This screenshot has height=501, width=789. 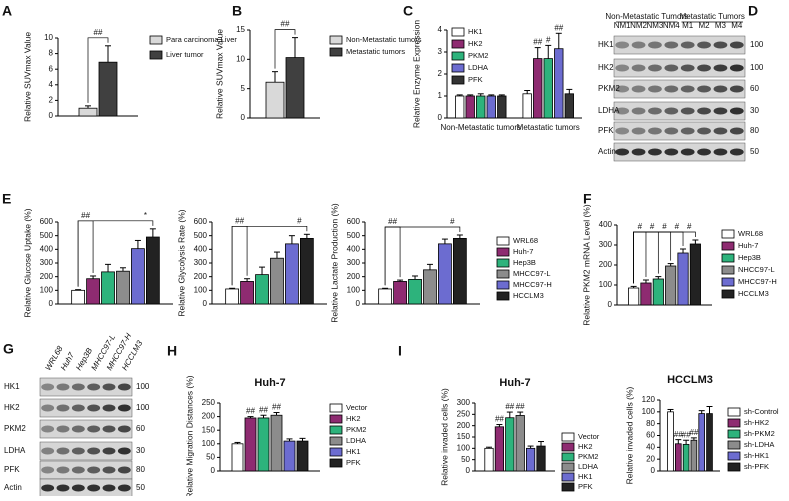 What do you see at coordinates (334, 263) in the screenshot?
I see `y-axis-label: Relative Lactate Production (%)` at bounding box center [334, 263].